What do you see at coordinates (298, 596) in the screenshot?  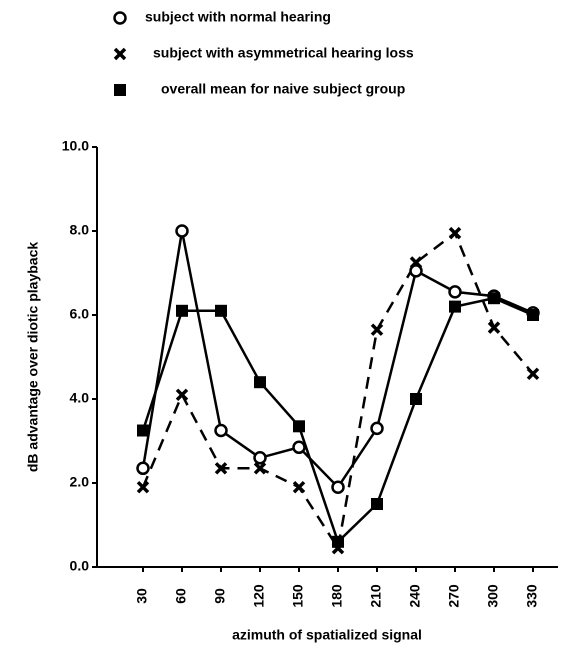 I see `x-tick-label: 150` at bounding box center [298, 596].